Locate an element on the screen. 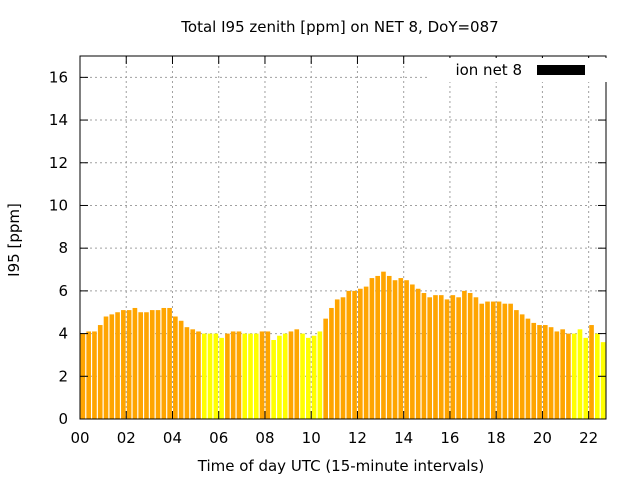 The width and height of the screenshot is (640, 480). y-tick-label: 6 is located at coordinates (63, 291).